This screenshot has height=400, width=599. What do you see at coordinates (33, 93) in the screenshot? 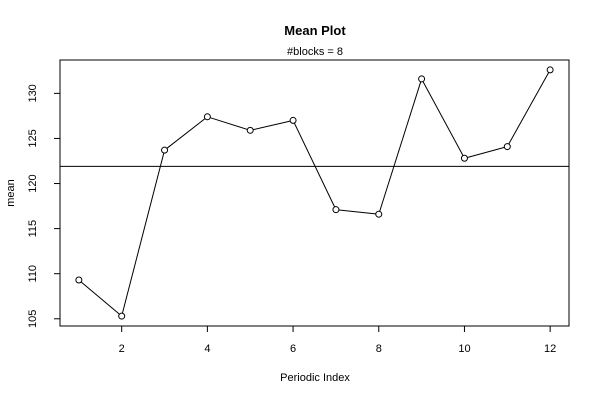
I see `y-tick-label: 130` at bounding box center [33, 93].